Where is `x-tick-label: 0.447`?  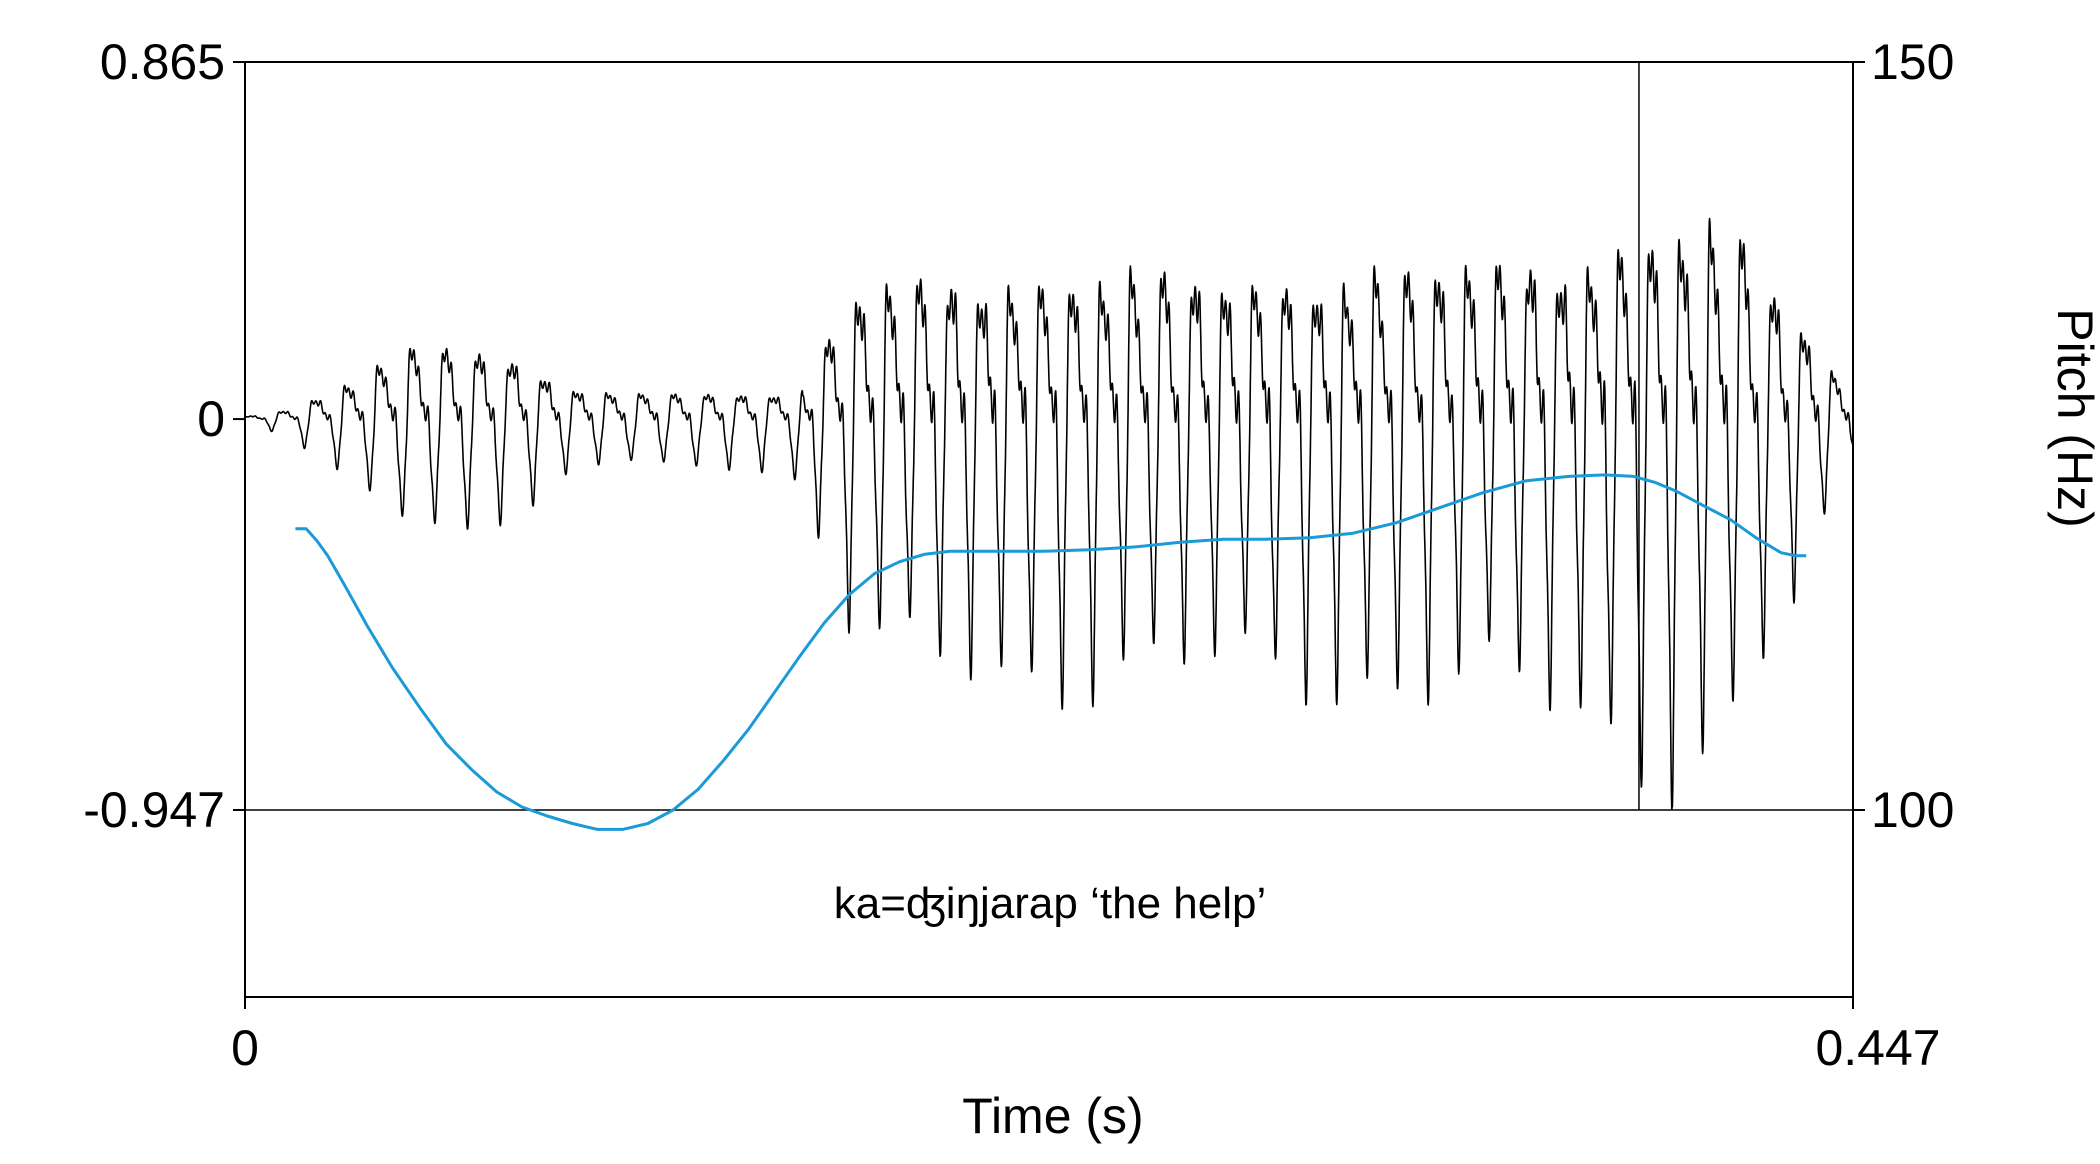 x-tick-label: 0.447 is located at coordinates (1877, 1048).